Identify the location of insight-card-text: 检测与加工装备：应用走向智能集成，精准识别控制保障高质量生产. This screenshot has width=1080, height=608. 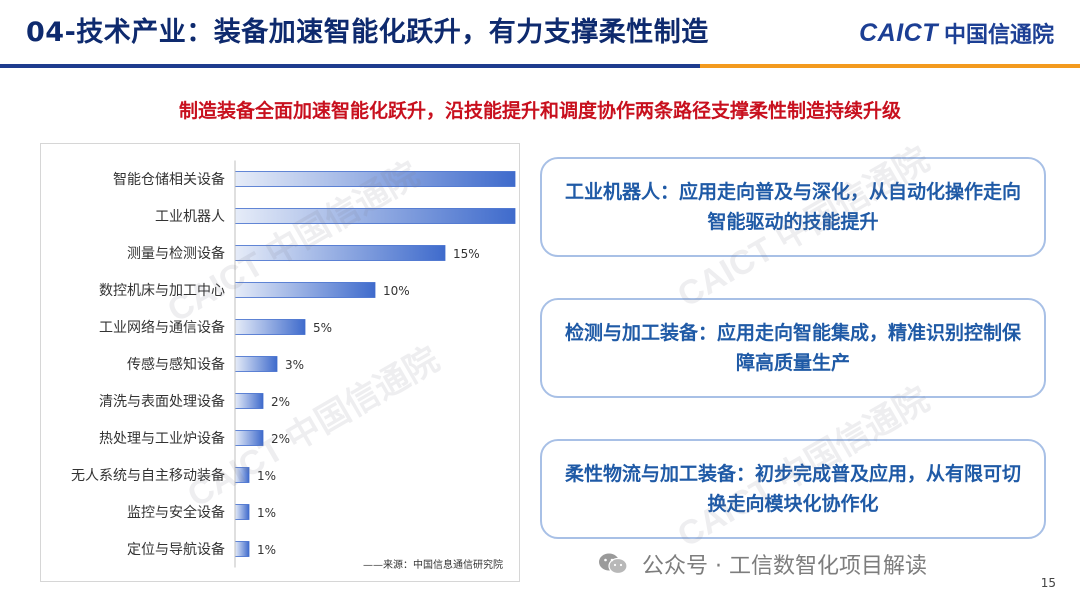
(792, 348).